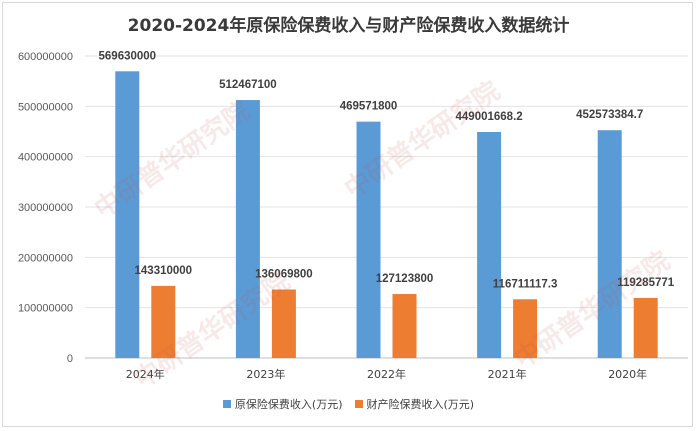 The height and width of the screenshot is (431, 697). Describe the element at coordinates (348, 404) in the screenshot. I see `legend: 原保险保费收入(万元) 财产险保费收入(万元)` at that location.